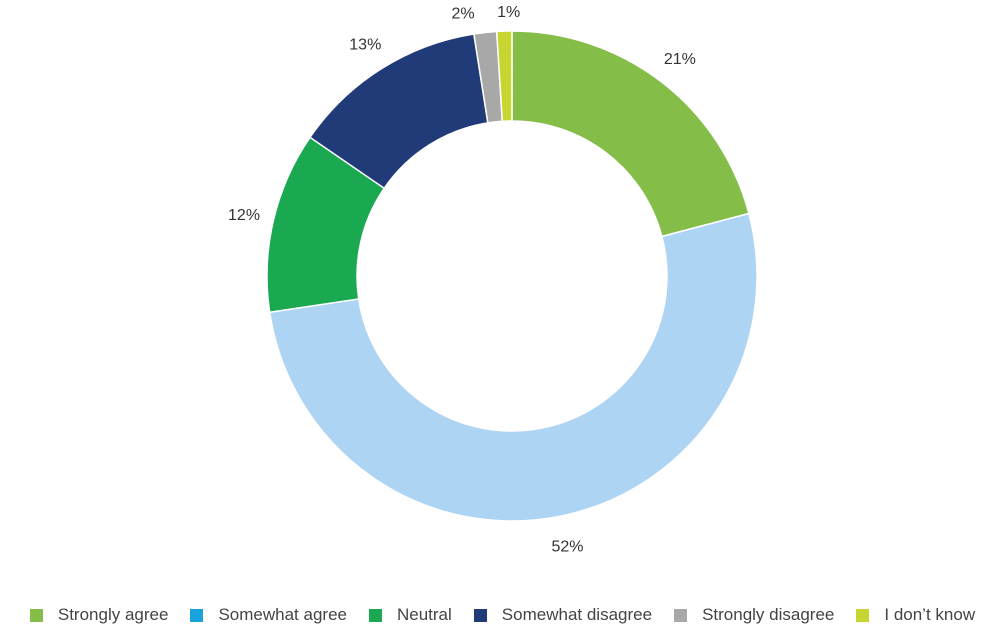 The image size is (1005, 629). I want to click on legend-item-i-don-t-know: I don’t know, so click(915, 615).